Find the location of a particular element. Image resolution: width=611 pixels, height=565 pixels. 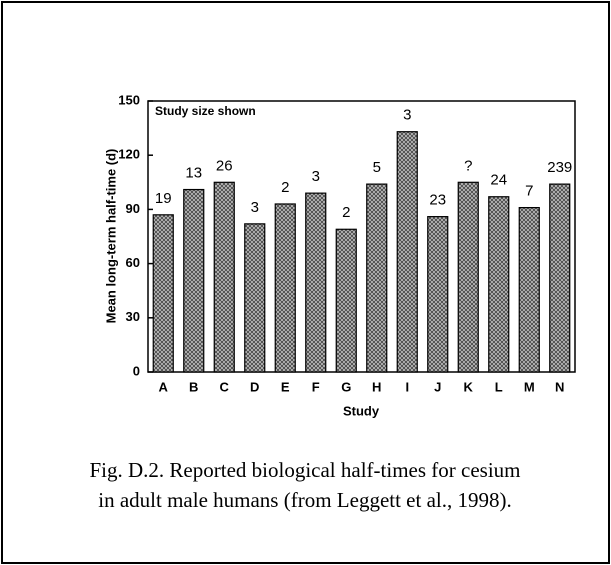

x-tick-label: H is located at coordinates (376, 386).